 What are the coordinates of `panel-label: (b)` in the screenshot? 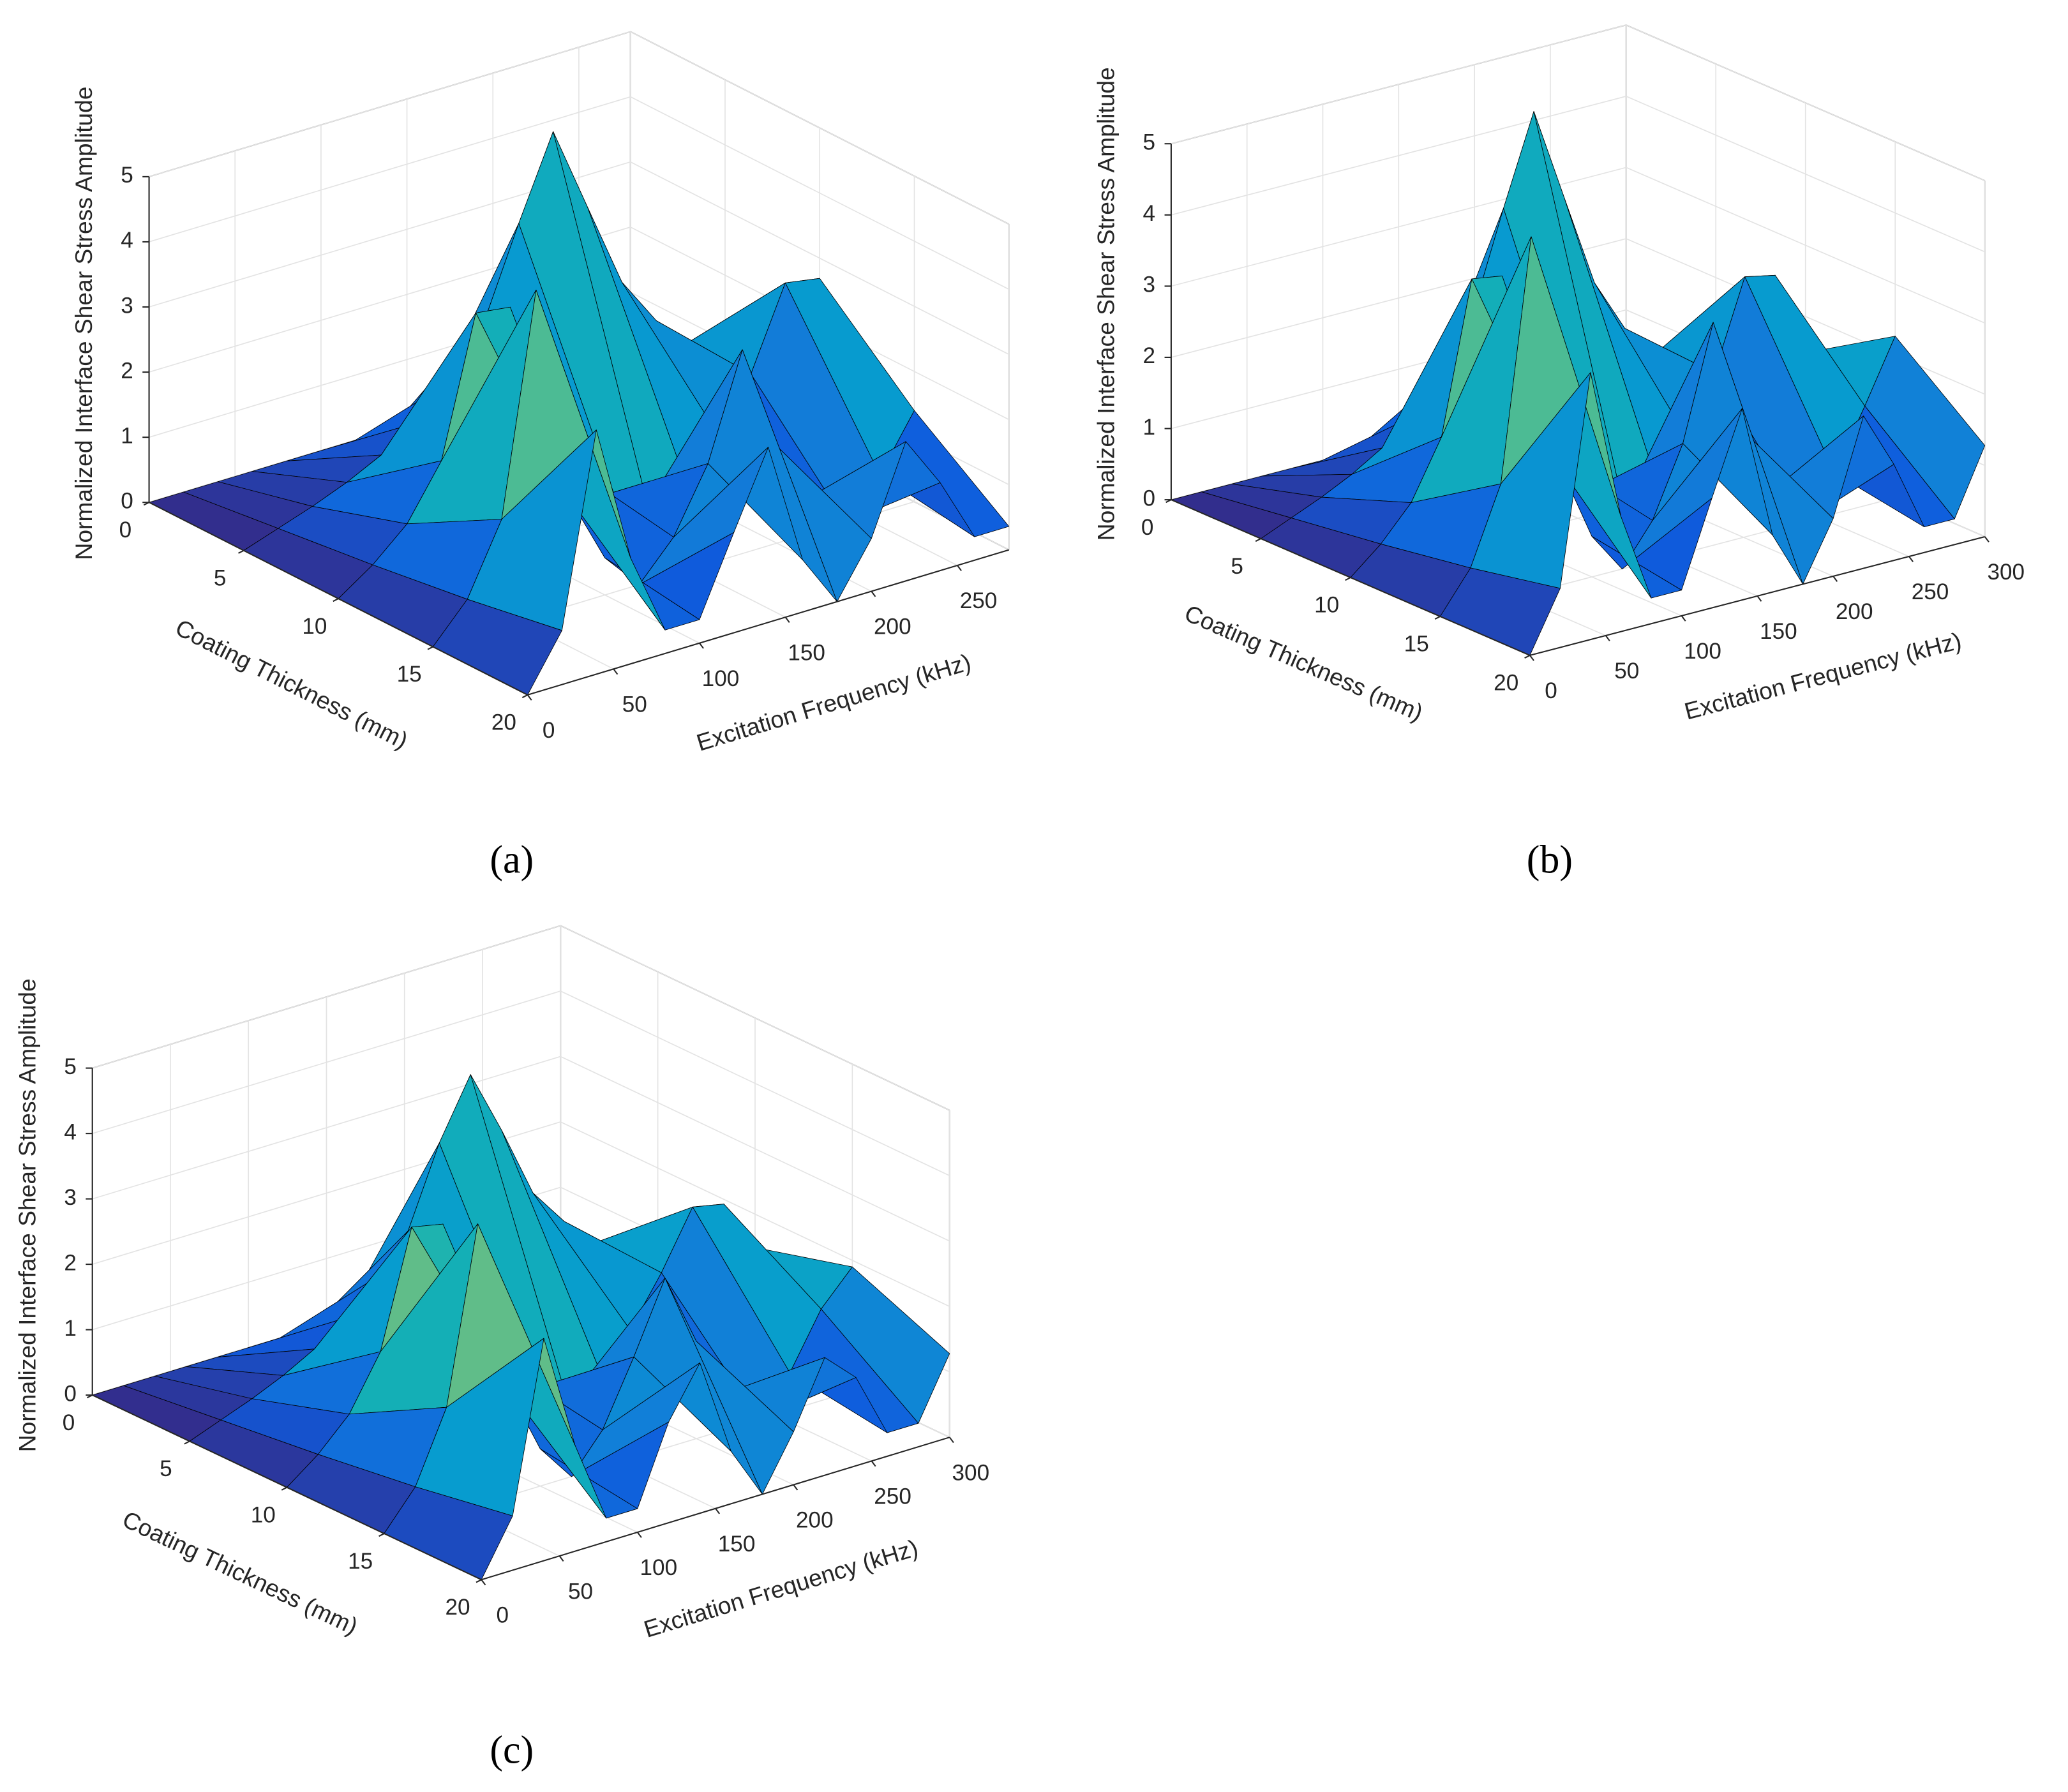 It's located at (1550, 860).